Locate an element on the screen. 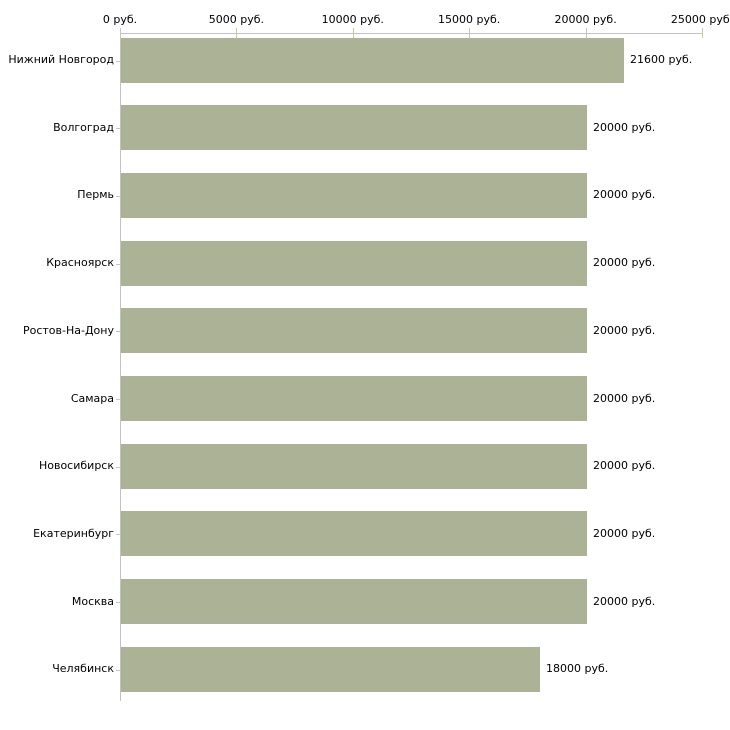 The height and width of the screenshot is (730, 730). category-label: Волгоград is located at coordinates (83, 127).